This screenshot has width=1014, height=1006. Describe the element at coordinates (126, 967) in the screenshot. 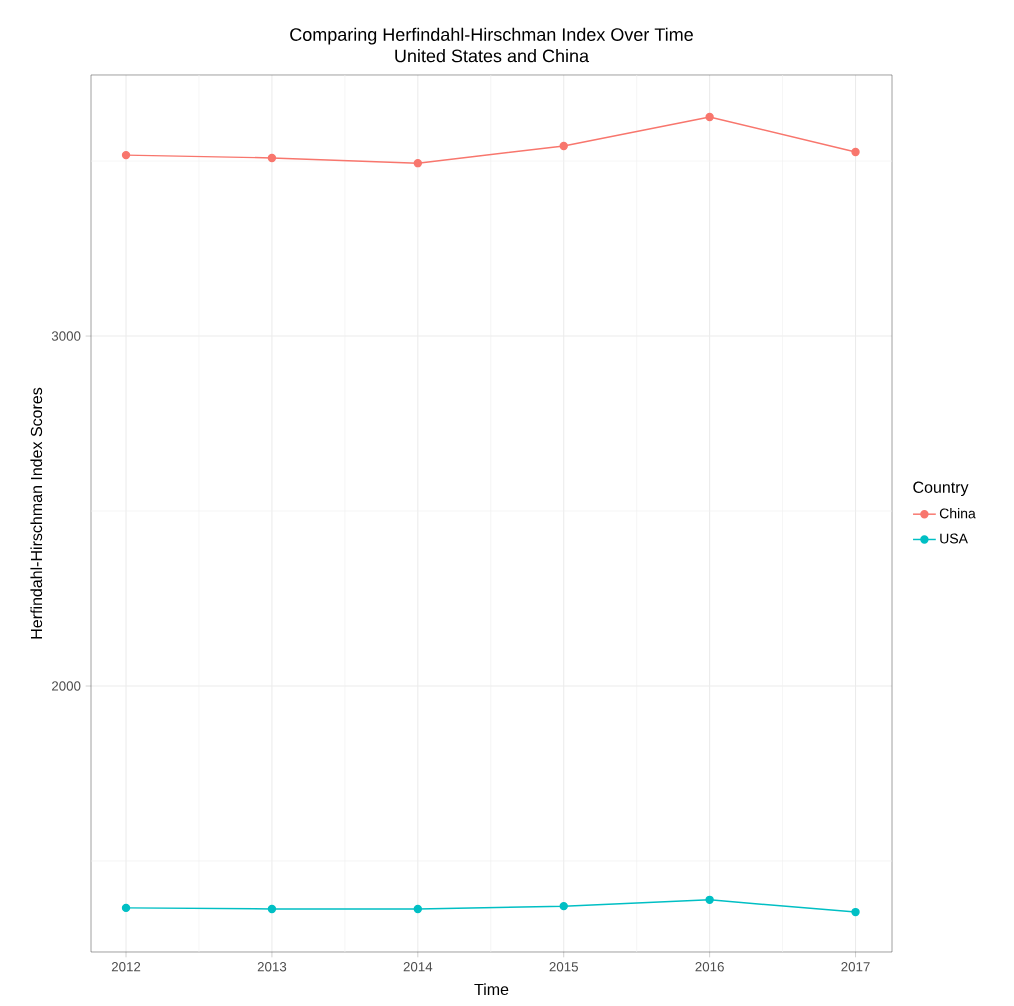

I see `x-tick-label: 2012` at that location.